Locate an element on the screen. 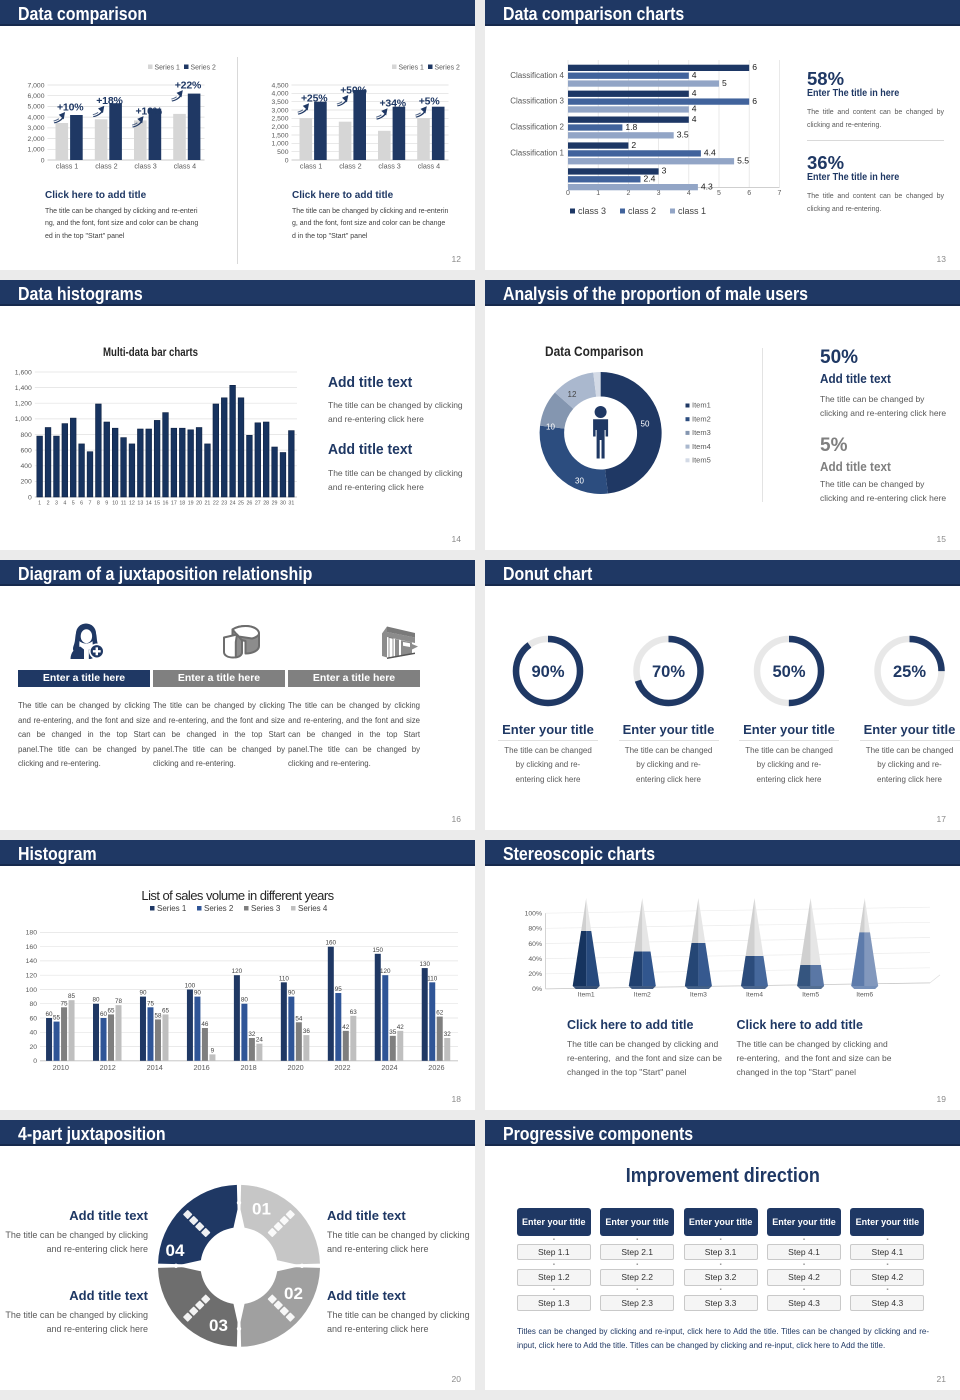 Image resolution: width=960 pixels, height=1400 pixels. svg-text: 03 is located at coordinates (218, 1325).